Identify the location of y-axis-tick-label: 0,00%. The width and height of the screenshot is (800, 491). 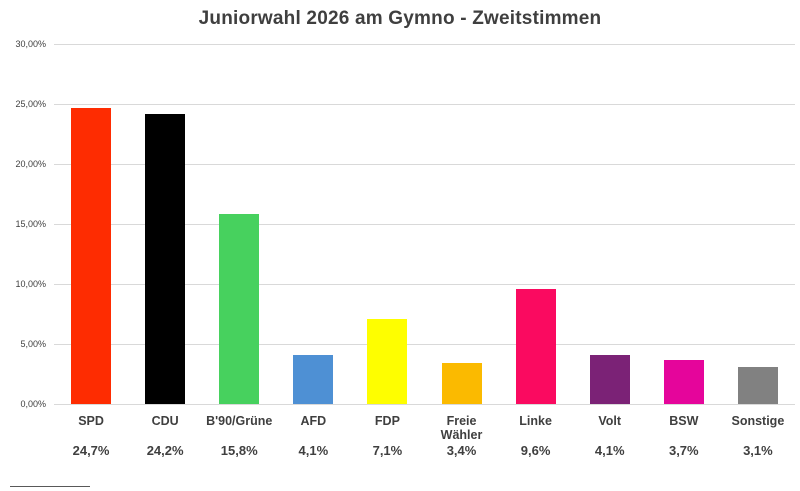
(33, 404).